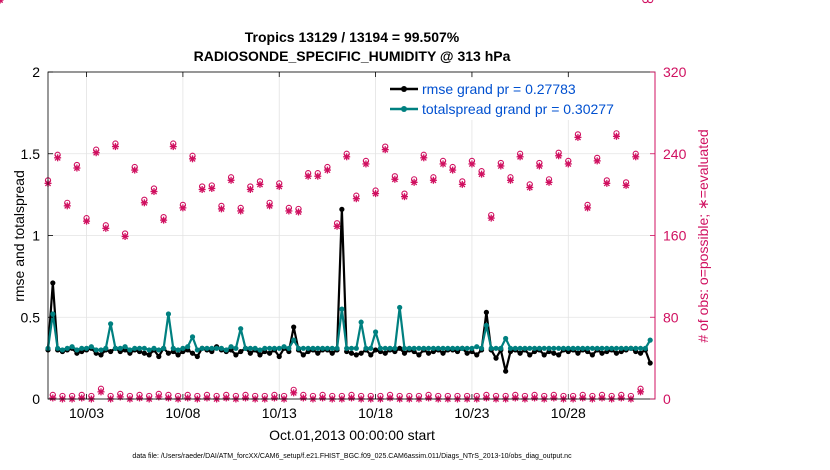 Image resolution: width=830 pixels, height=470 pixels. What do you see at coordinates (645, 2) in the screenshot?
I see `obs-possible-marker` at bounding box center [645, 2].